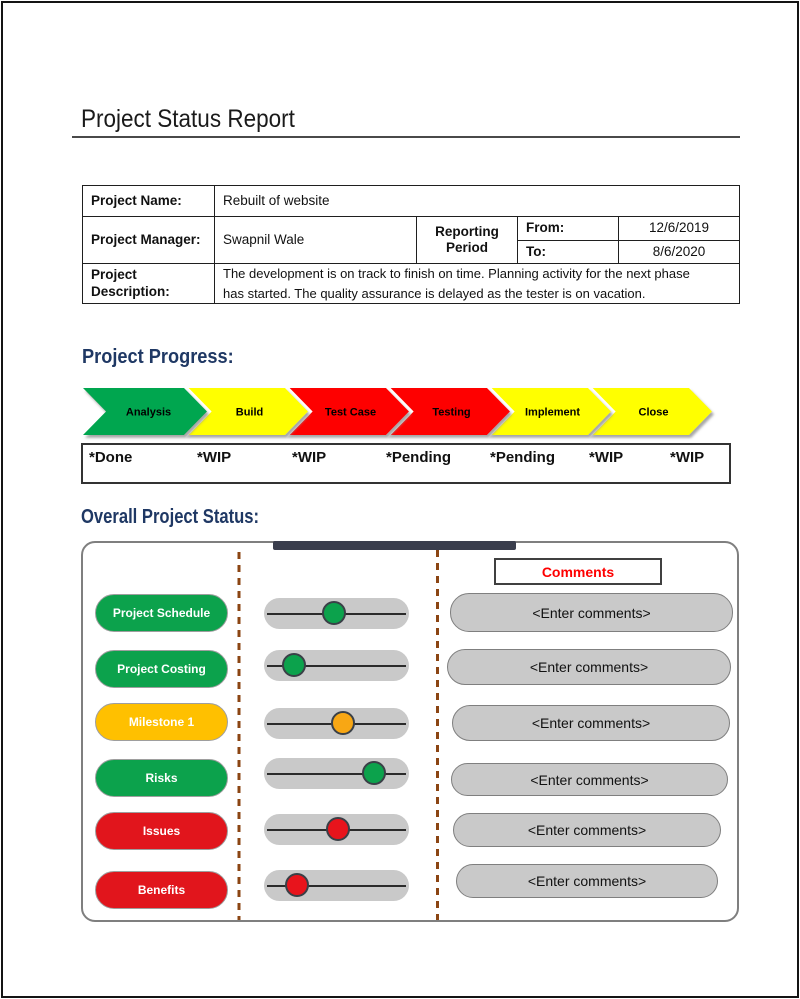 The image size is (800, 999). Describe the element at coordinates (451, 413) in the screenshot. I see `svg-text: Testing` at that location.